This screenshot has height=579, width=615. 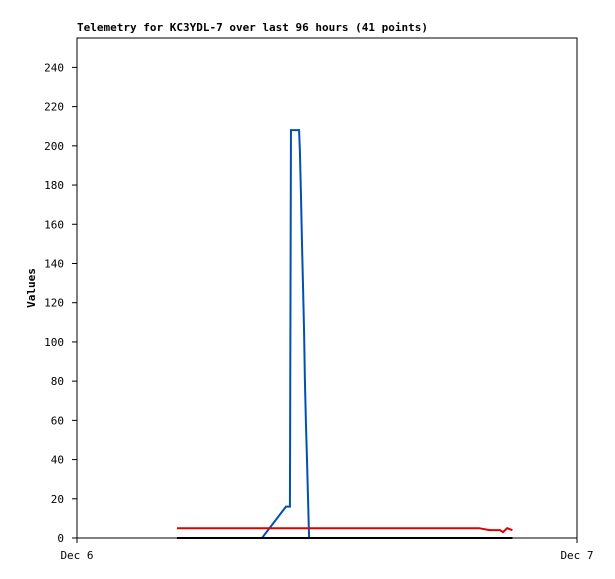 What do you see at coordinates (54, 146) in the screenshot?
I see `y-tick-label: 200` at bounding box center [54, 146].